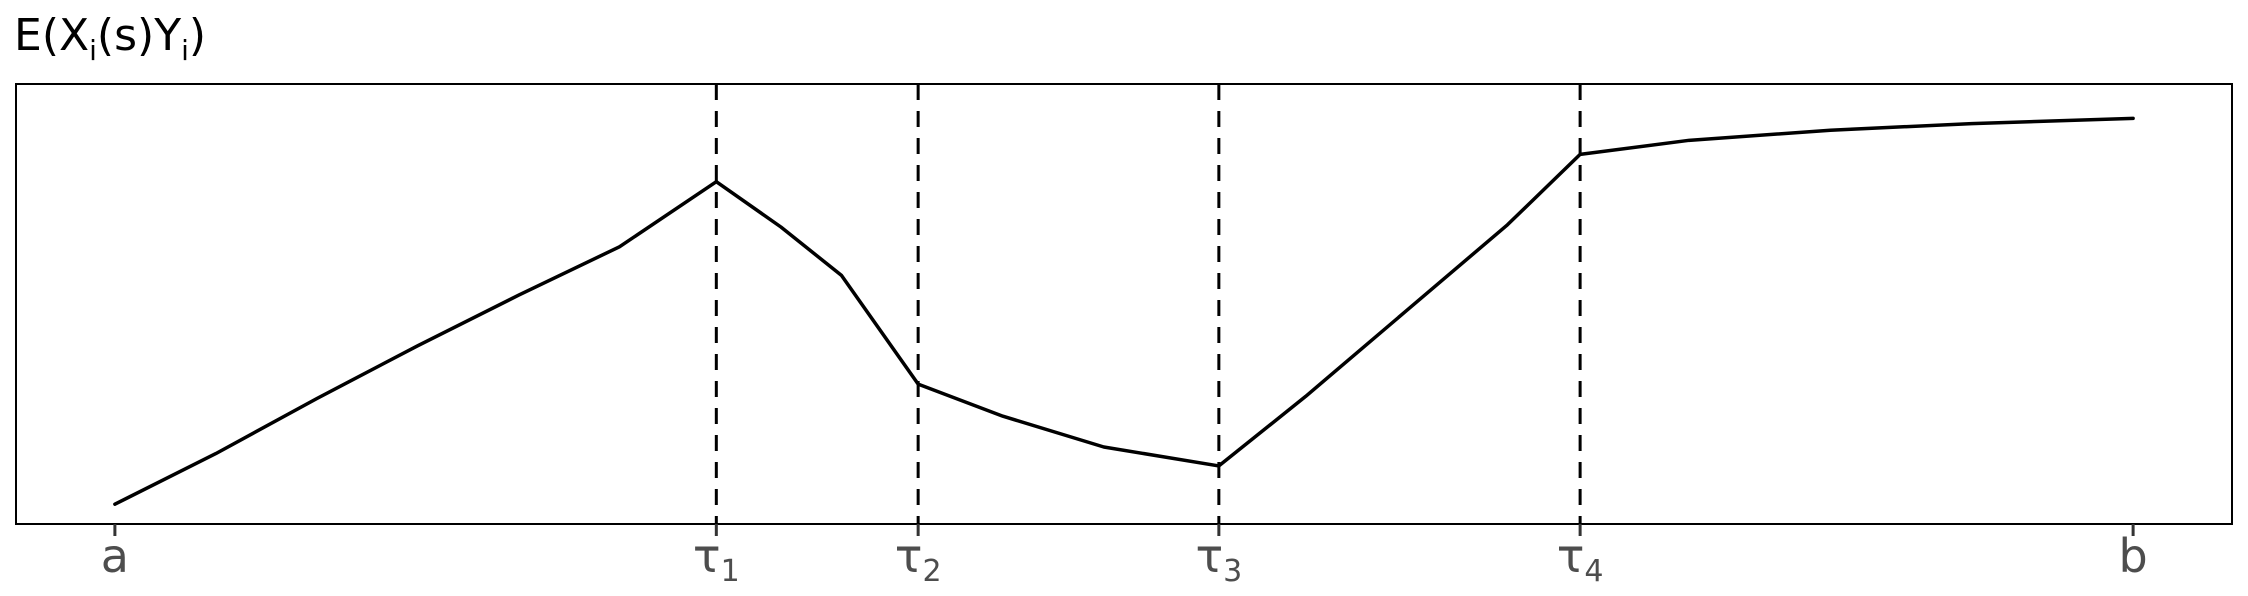 This screenshot has width=2248, height=596. I want to click on x-tick-label-4: τ3, so click(1218, 559).